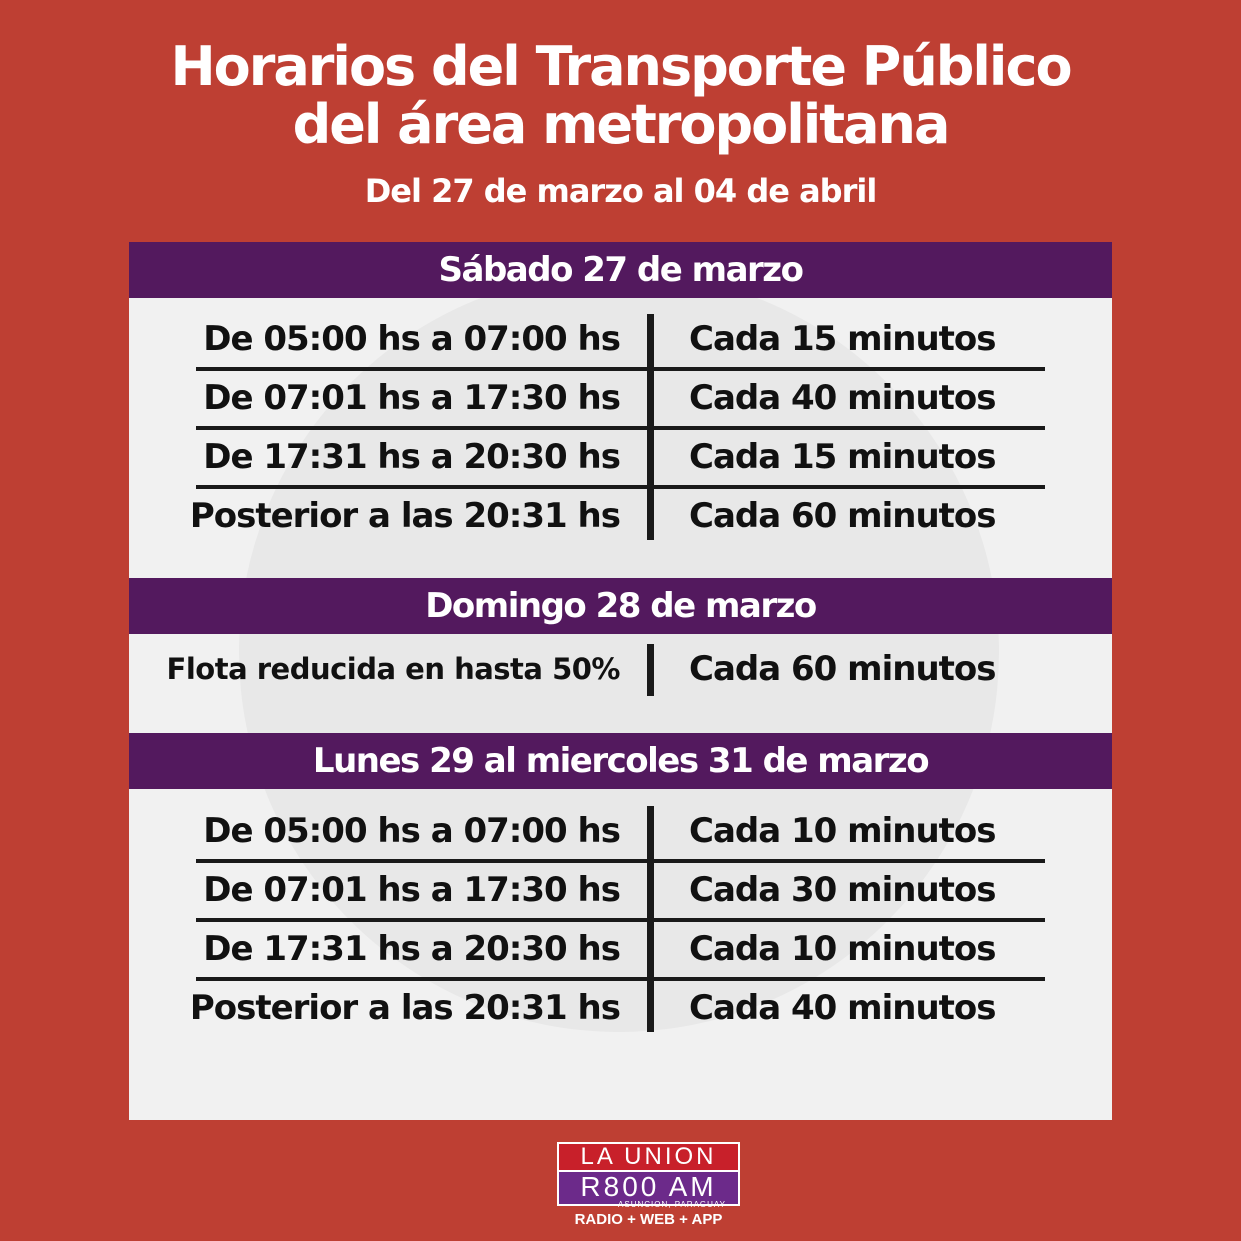 The image size is (1241, 1241). Describe the element at coordinates (621, 124) in the screenshot. I see `title-line-2: del área metropolitana` at that location.